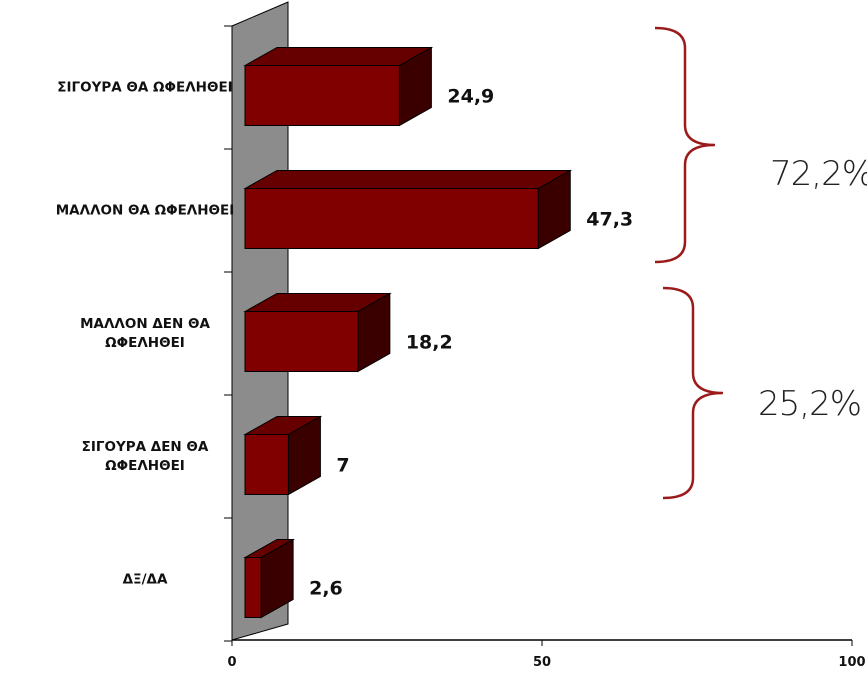 The width and height of the screenshot is (867, 679). I want to click on group-percentage: 72,2%, so click(818, 174).